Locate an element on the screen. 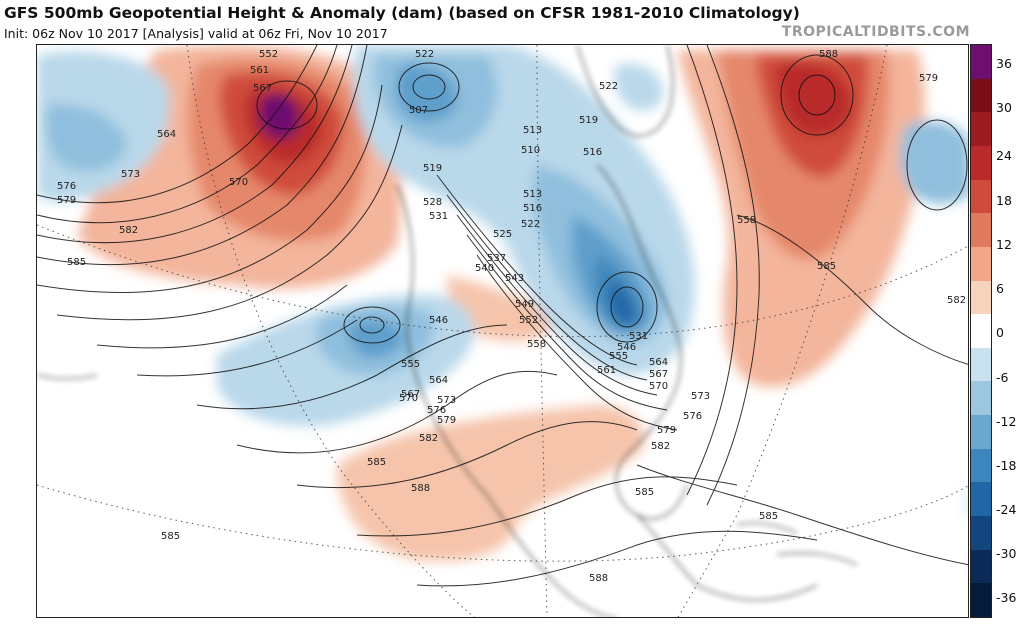  colorbar-tick-label: -18 is located at coordinates (1006, 465).